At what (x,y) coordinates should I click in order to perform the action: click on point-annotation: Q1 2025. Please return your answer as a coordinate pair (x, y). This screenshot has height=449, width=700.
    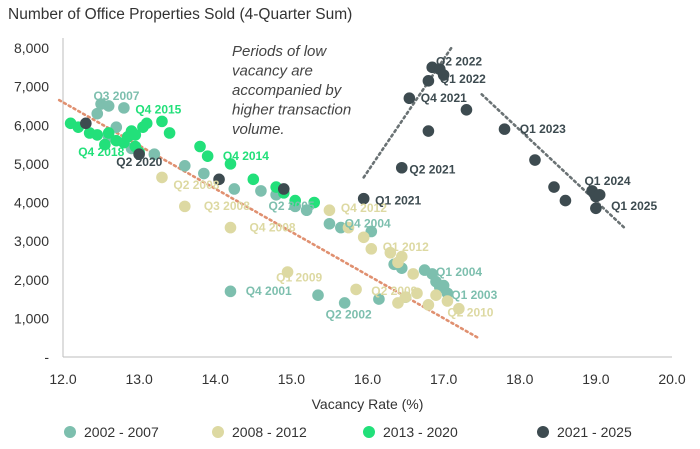
    Looking at the image, I should click on (634, 206).